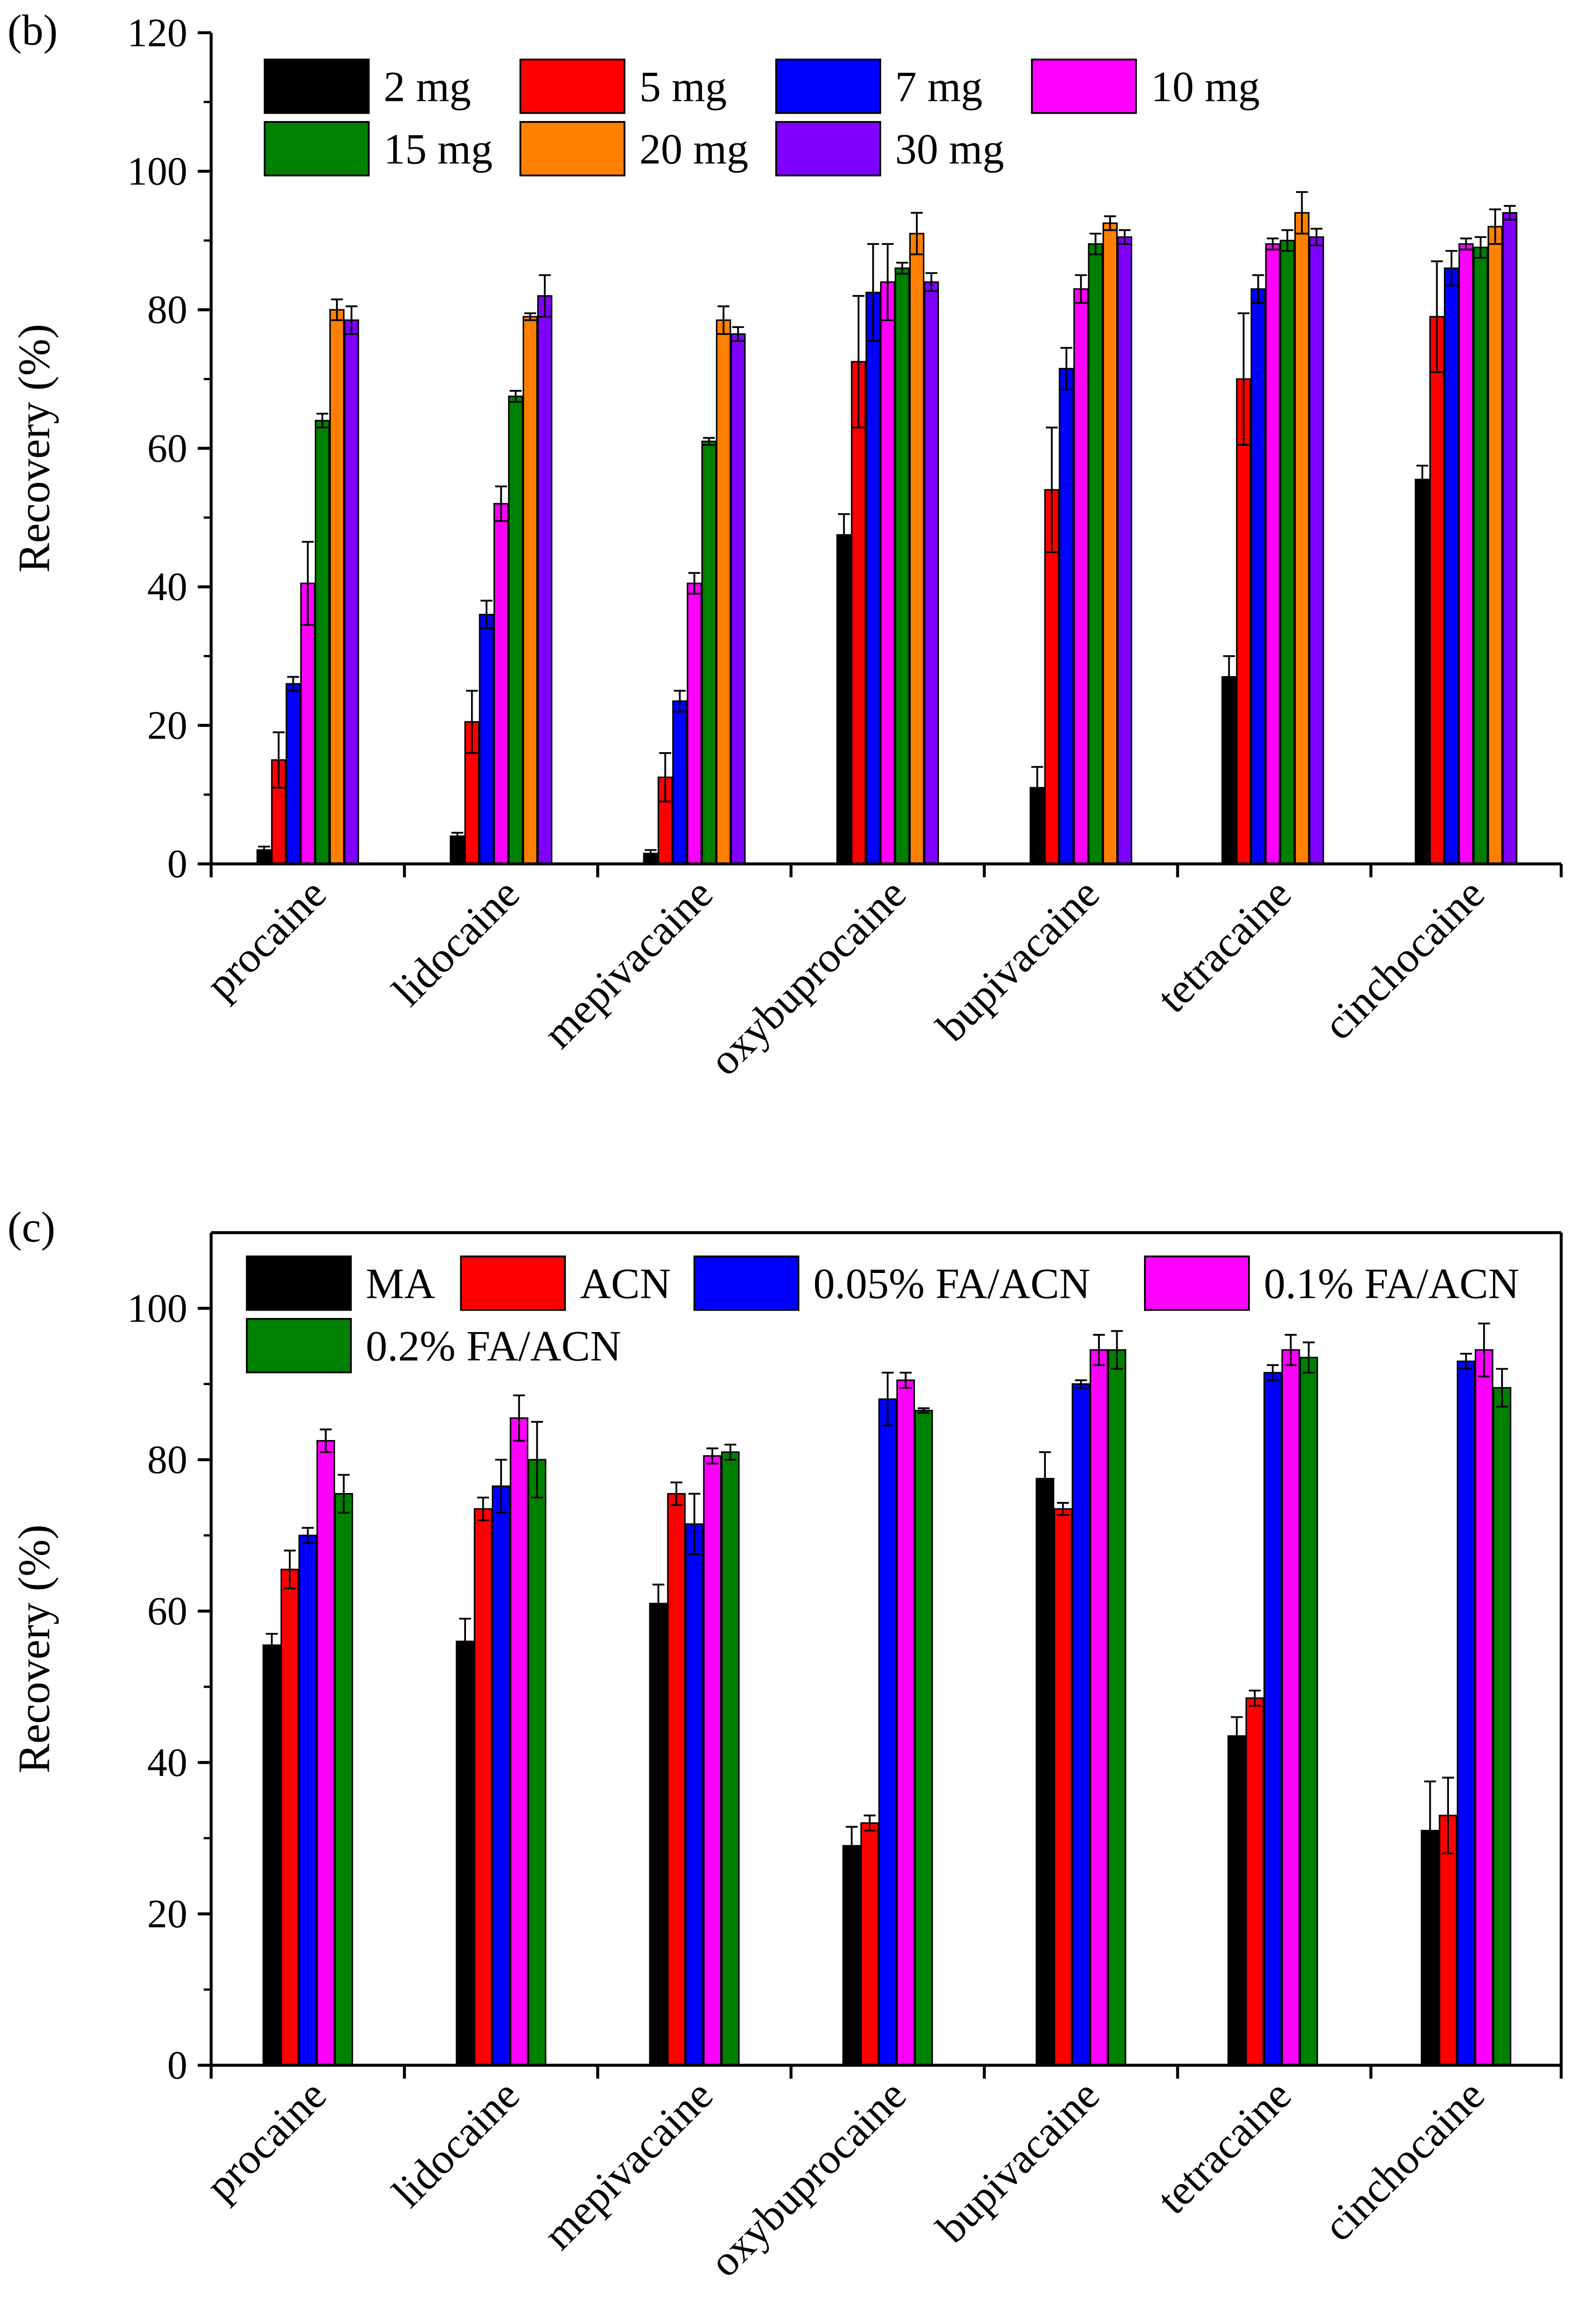 This screenshot has height=2324, width=1585. I want to click on legend-label: 20 mg, so click(694, 149).